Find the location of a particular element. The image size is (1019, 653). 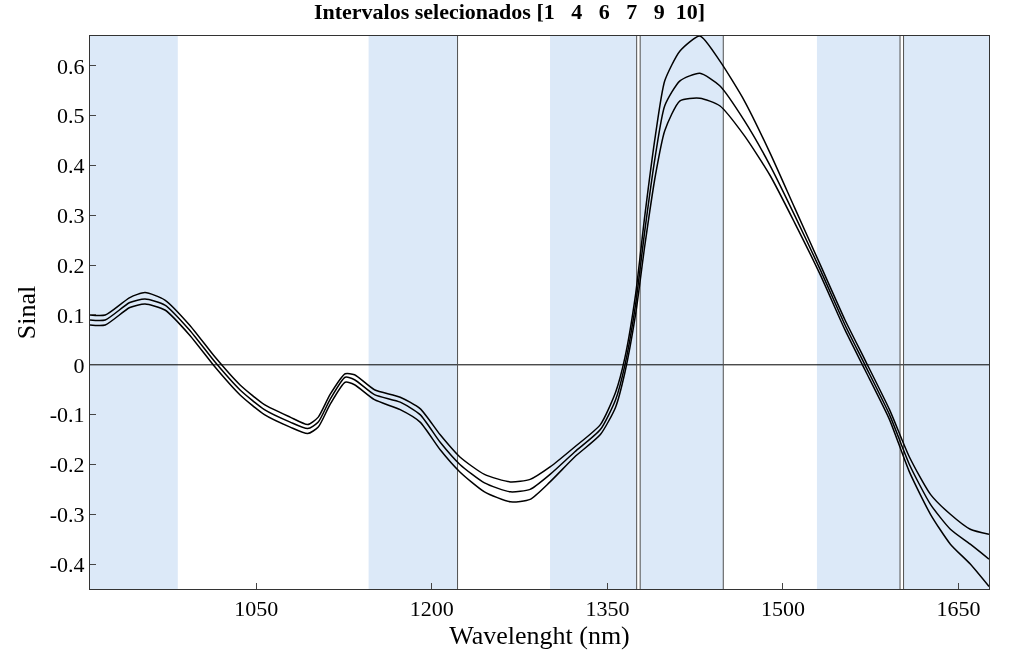

y-tick-label: 0 is located at coordinates (79, 365).